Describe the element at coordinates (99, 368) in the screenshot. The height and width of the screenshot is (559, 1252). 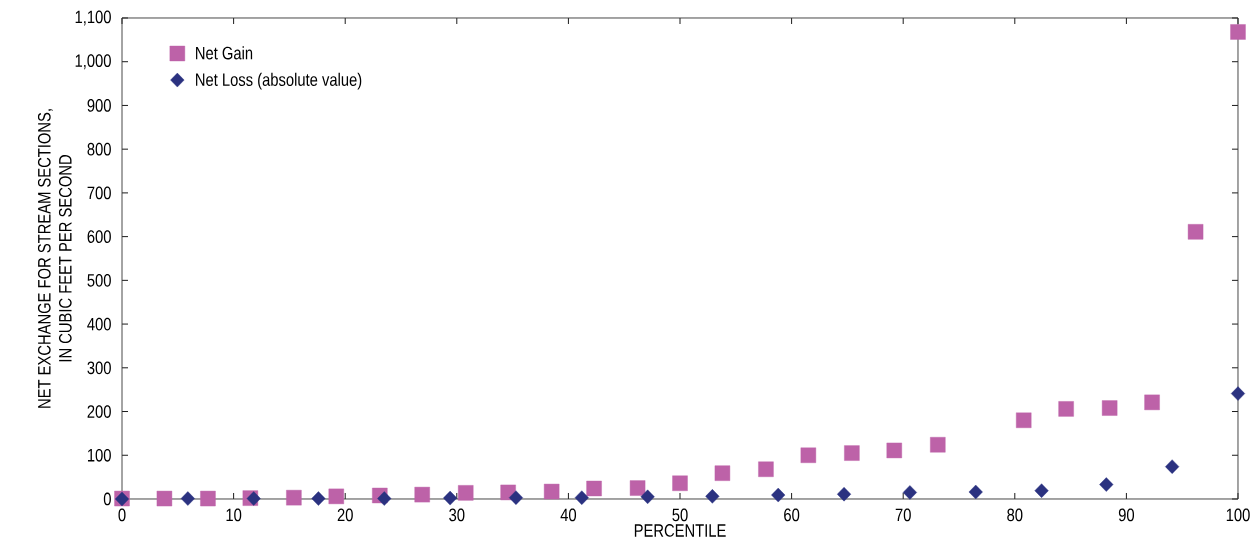
I see `y-tick-label: 300` at that location.